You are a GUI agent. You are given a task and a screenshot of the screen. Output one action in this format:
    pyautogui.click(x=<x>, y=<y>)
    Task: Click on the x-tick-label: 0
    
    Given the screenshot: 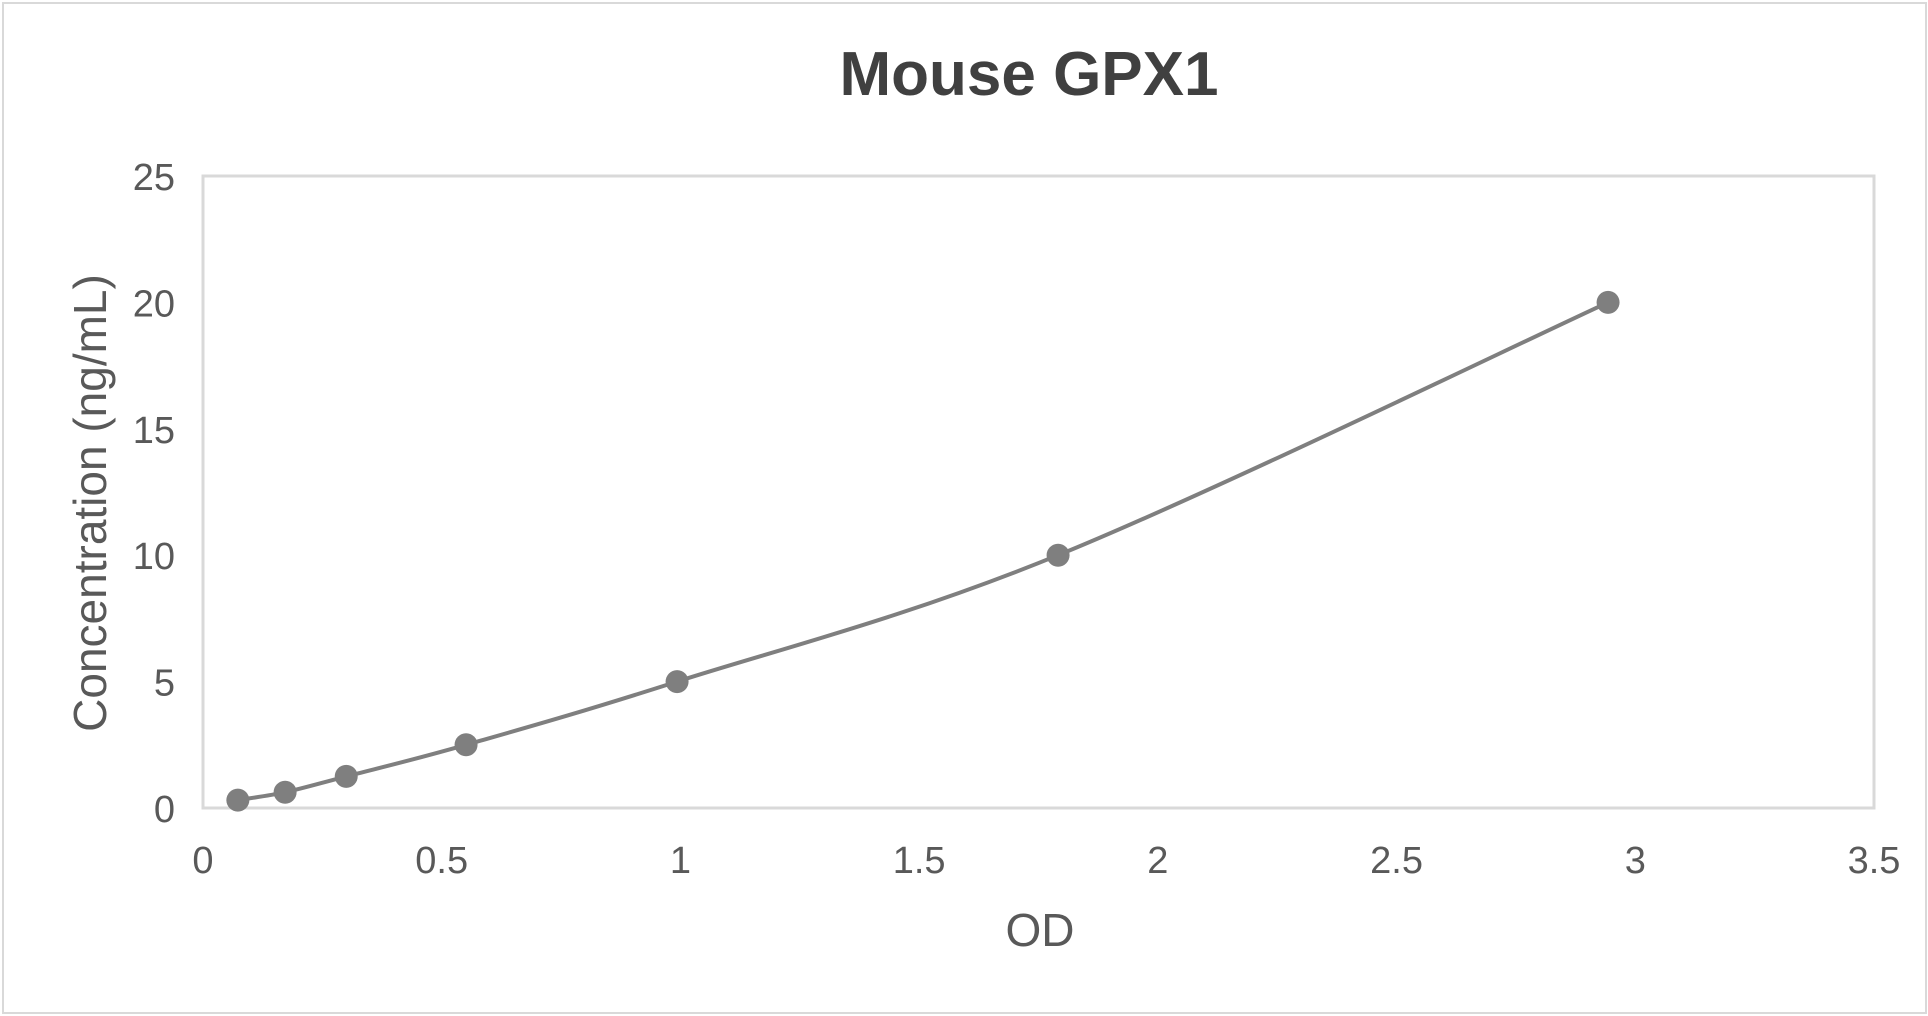 What is the action you would take?
    pyautogui.click(x=202, y=861)
    